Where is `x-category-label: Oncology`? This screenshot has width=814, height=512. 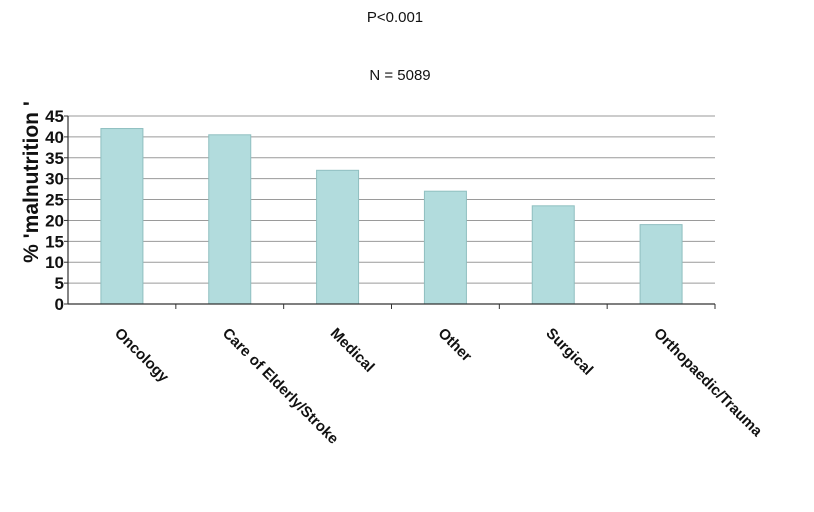
x-category-label: Oncology is located at coordinates (141, 355).